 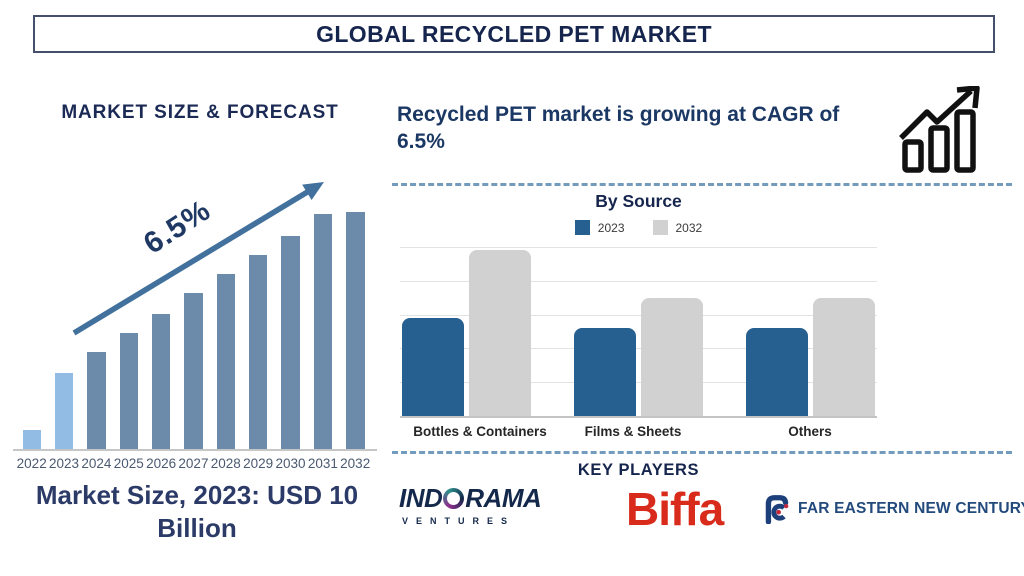 I want to click on year-label-2032: 2032, so click(x=355, y=463).